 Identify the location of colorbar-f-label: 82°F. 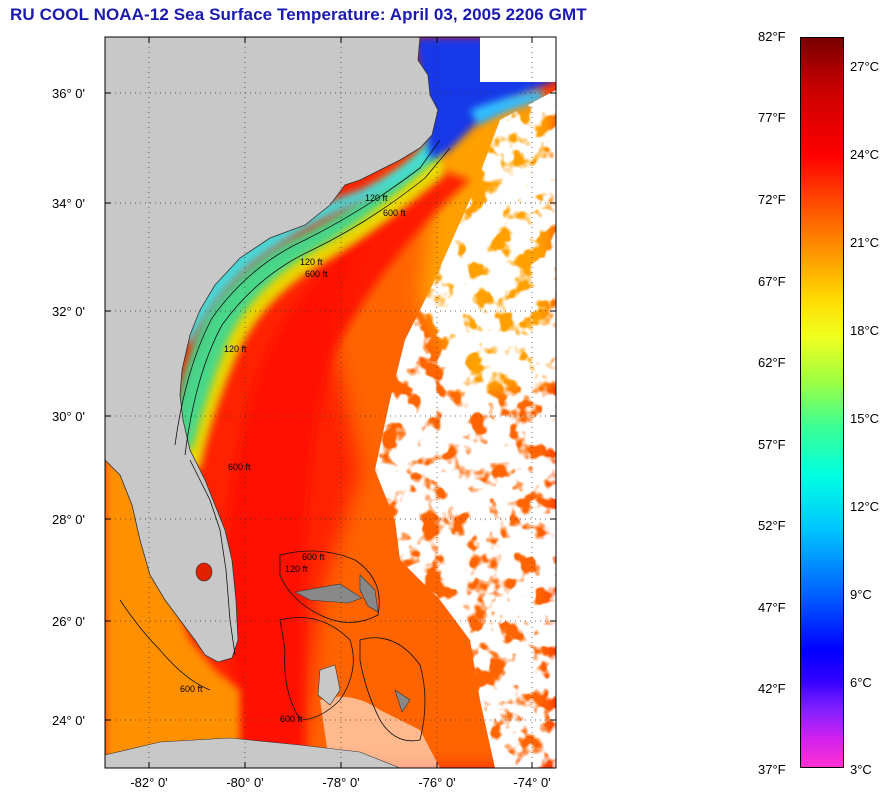
(772, 36).